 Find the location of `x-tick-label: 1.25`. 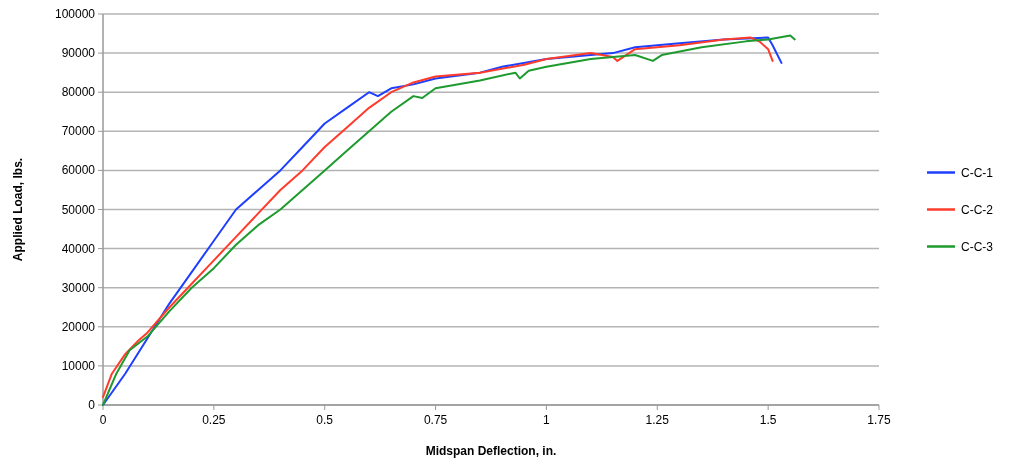

x-tick-label: 1.25 is located at coordinates (657, 420).